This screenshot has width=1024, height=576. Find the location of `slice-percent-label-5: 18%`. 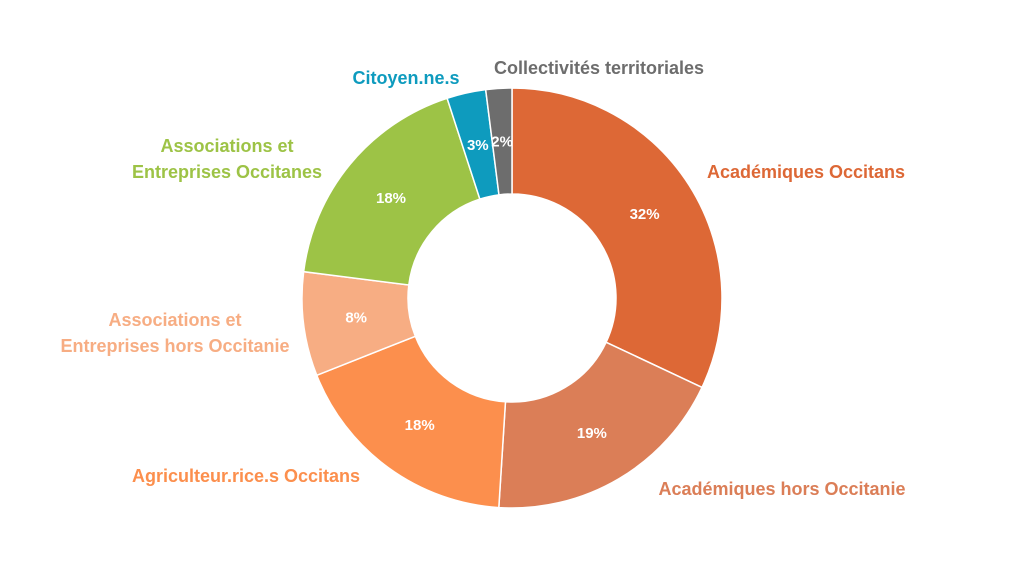

slice-percent-label-5: 18% is located at coordinates (391, 198).